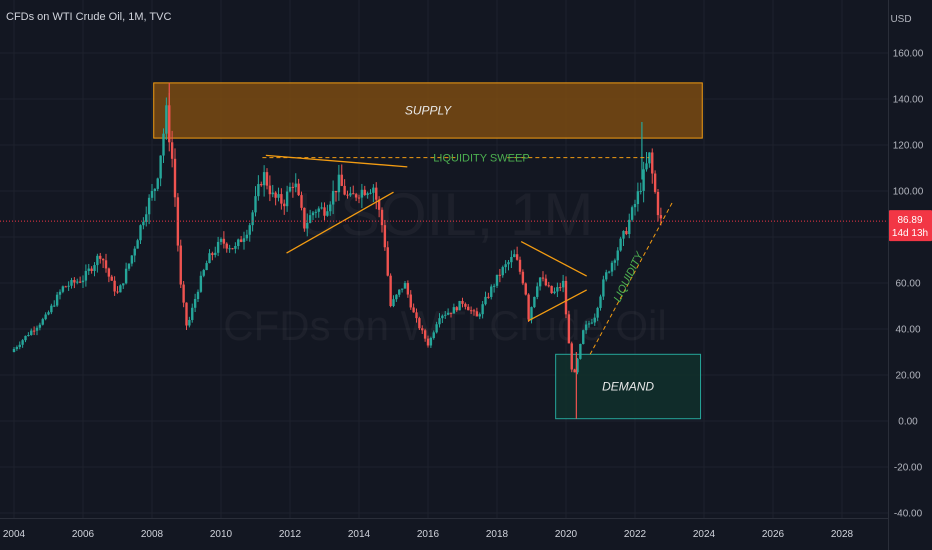 The image size is (932, 550). Describe the element at coordinates (83, 534) in the screenshot. I see `time-tick-label: 2006` at that location.